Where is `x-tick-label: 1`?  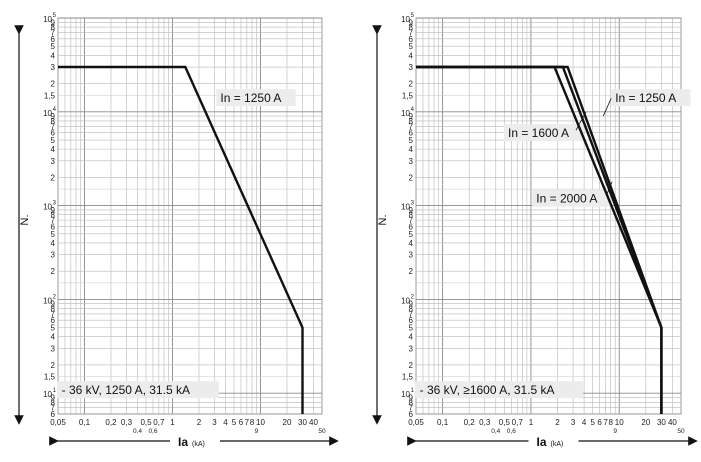 x-tick-label: 1 is located at coordinates (172, 422).